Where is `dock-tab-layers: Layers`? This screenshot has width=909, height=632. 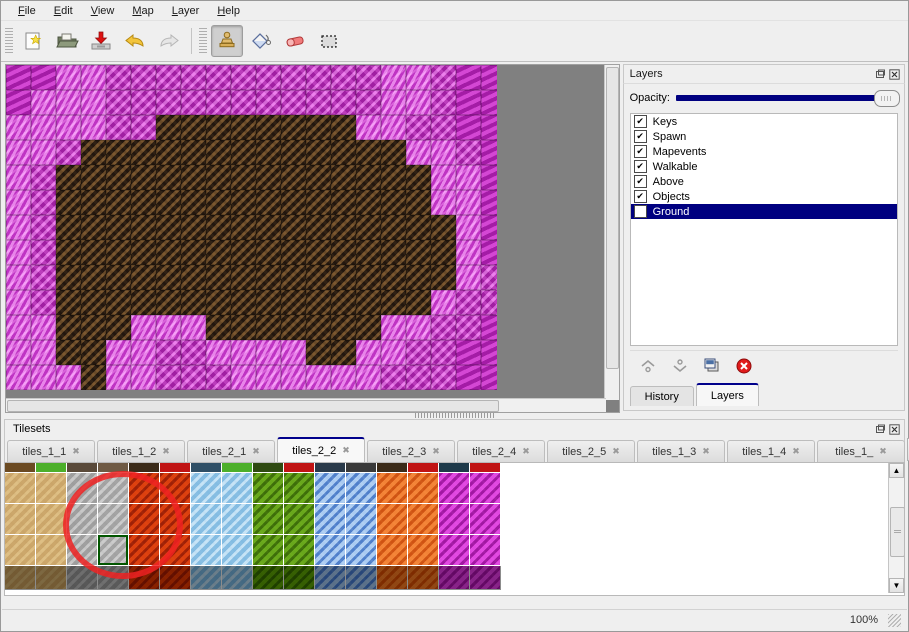
dock-tab-layers: Layers is located at coordinates (727, 394).